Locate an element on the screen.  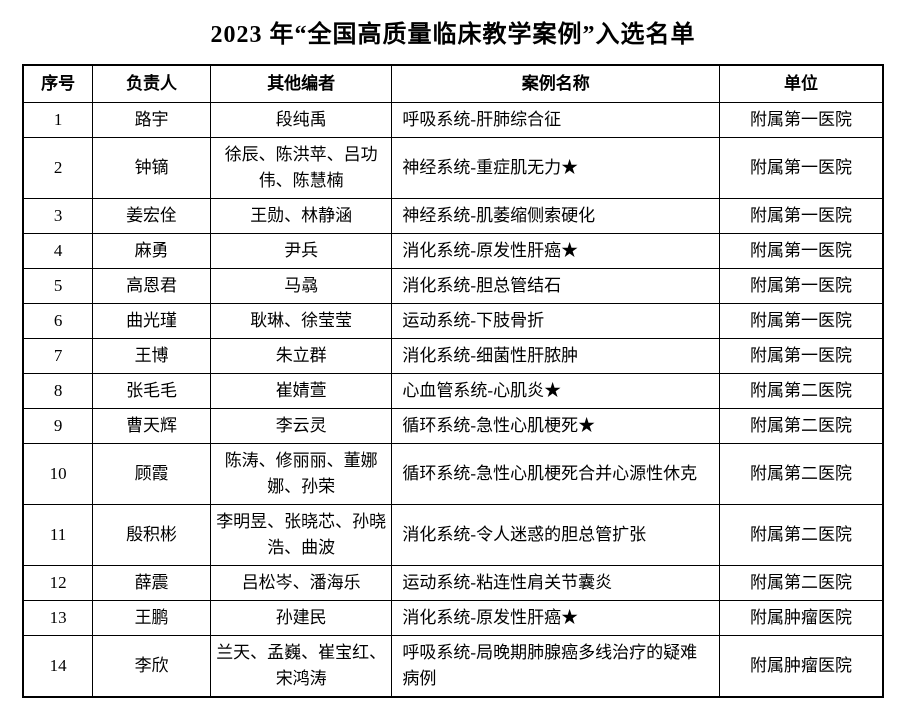
table-row: 8 张毛毛 崔婧萱 心血管系统-心肌炎★ 附属第二医院 is located at coordinates (453, 391).